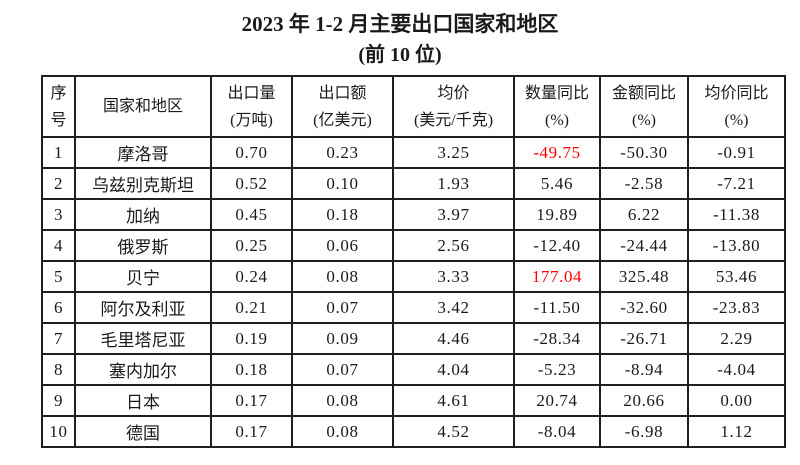  I want to click on table-row: 8 塞内加尔 0.18 0.07 4.04 -5.23 -8.94 -4.04, so click(413, 369).